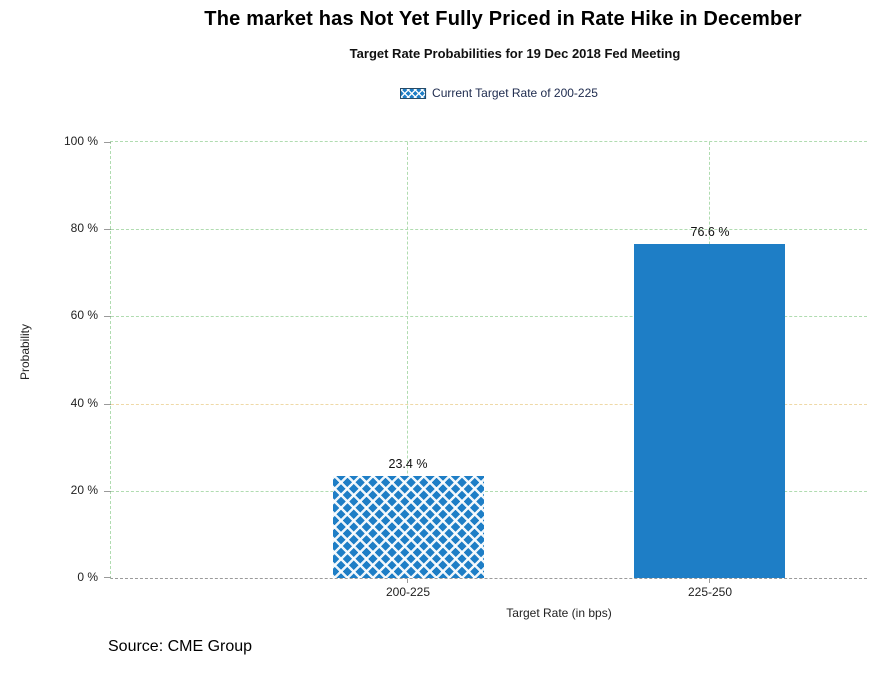 Image resolution: width=870 pixels, height=673 pixels. I want to click on bar-value-label: 23.4 %, so click(408, 464).